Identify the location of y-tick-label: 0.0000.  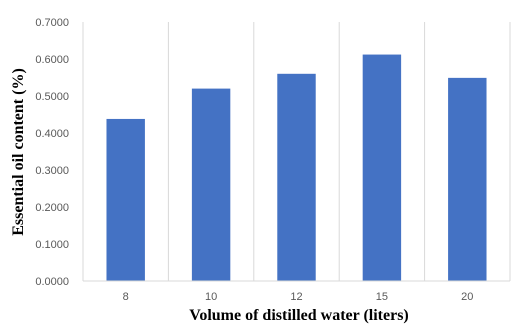
(52, 282).